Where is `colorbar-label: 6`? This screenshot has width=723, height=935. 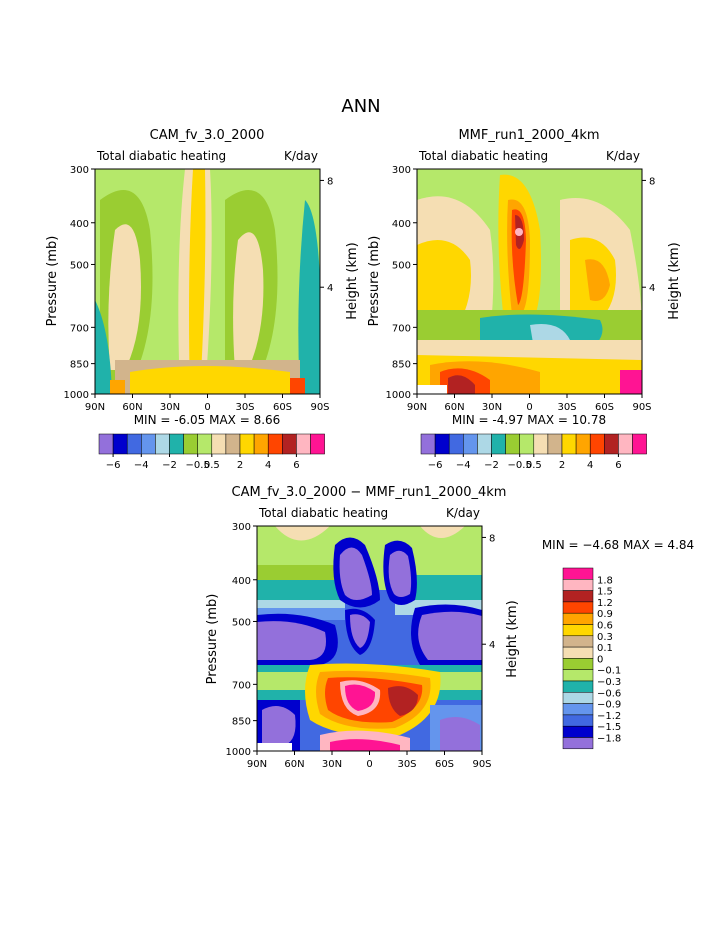
colorbar-label: 6 is located at coordinates (296, 465).